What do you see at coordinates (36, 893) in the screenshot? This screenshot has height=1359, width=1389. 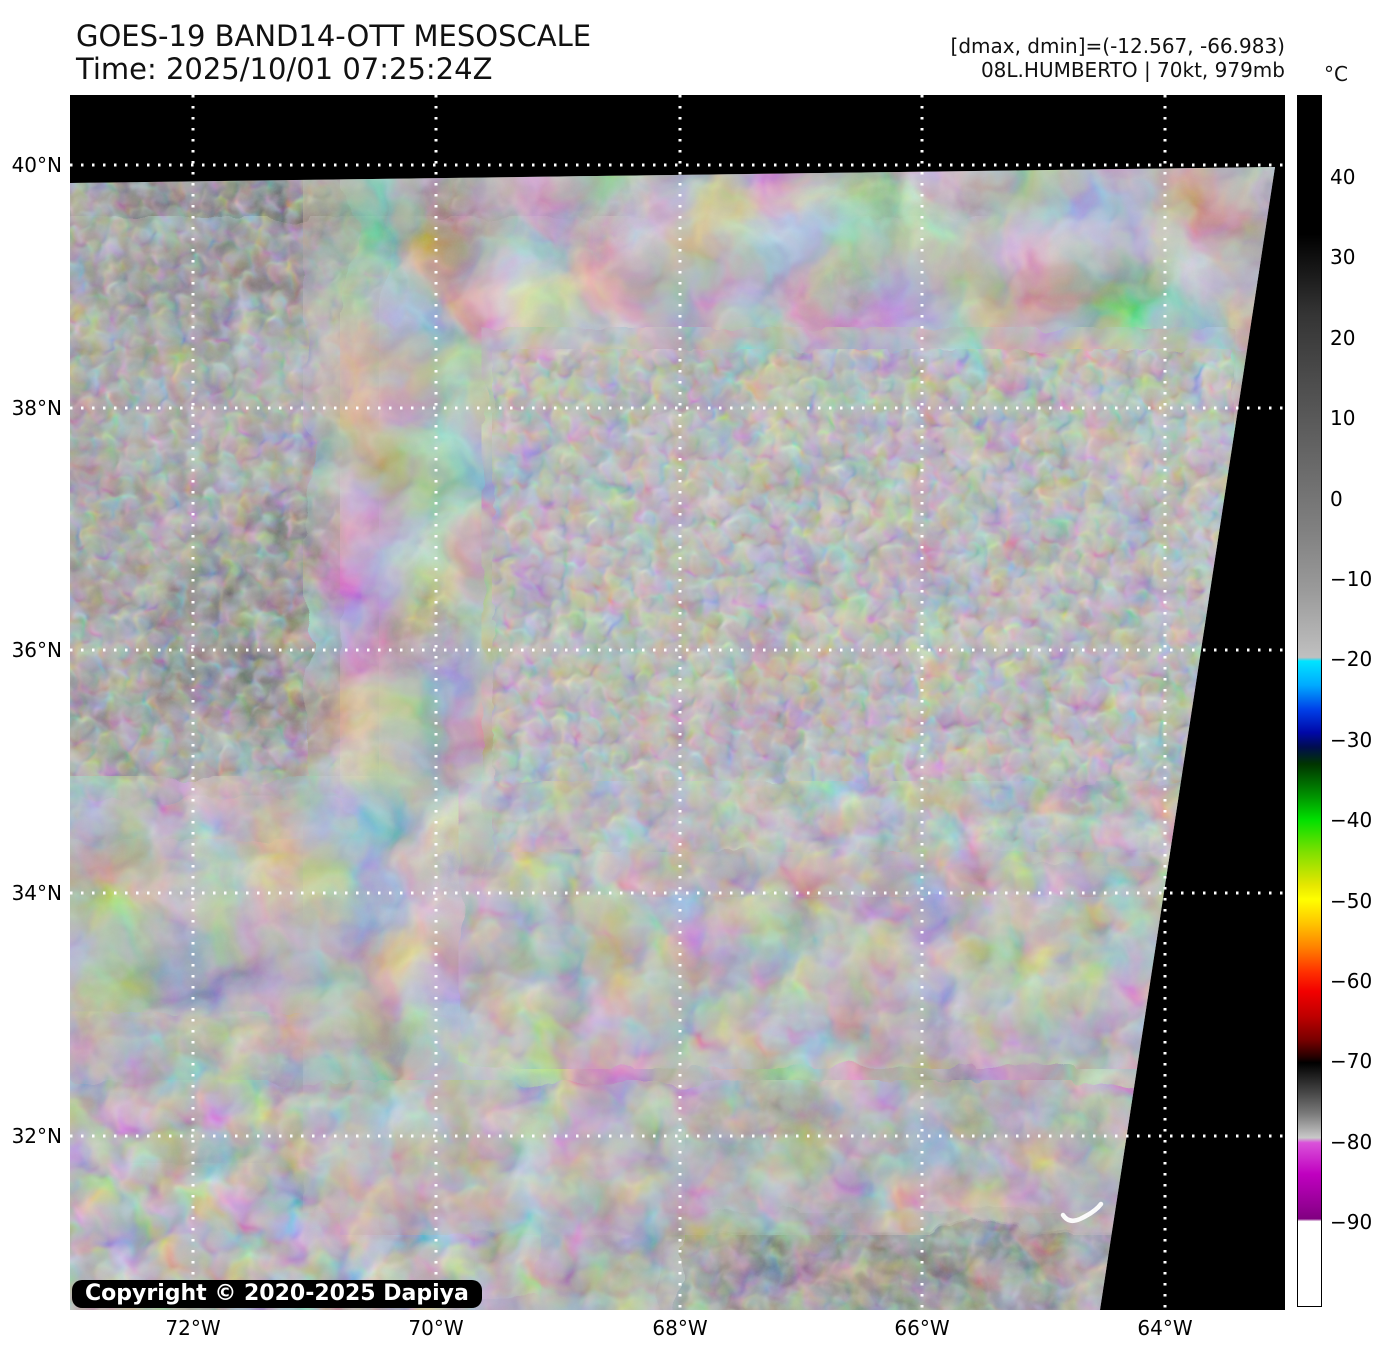 I see `lat-label-34n: 34°N` at bounding box center [36, 893].